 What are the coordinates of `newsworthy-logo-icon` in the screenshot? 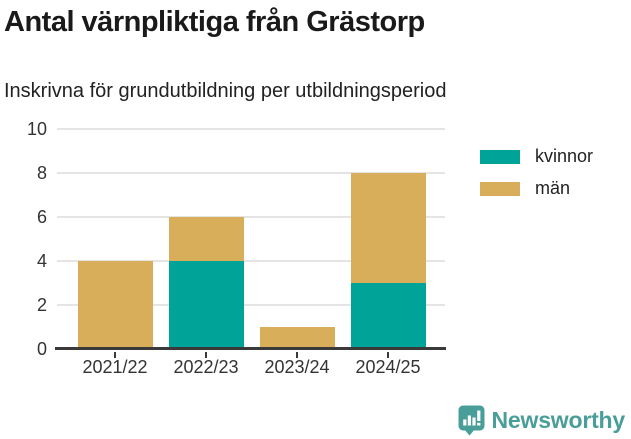 It's located at (471, 420).